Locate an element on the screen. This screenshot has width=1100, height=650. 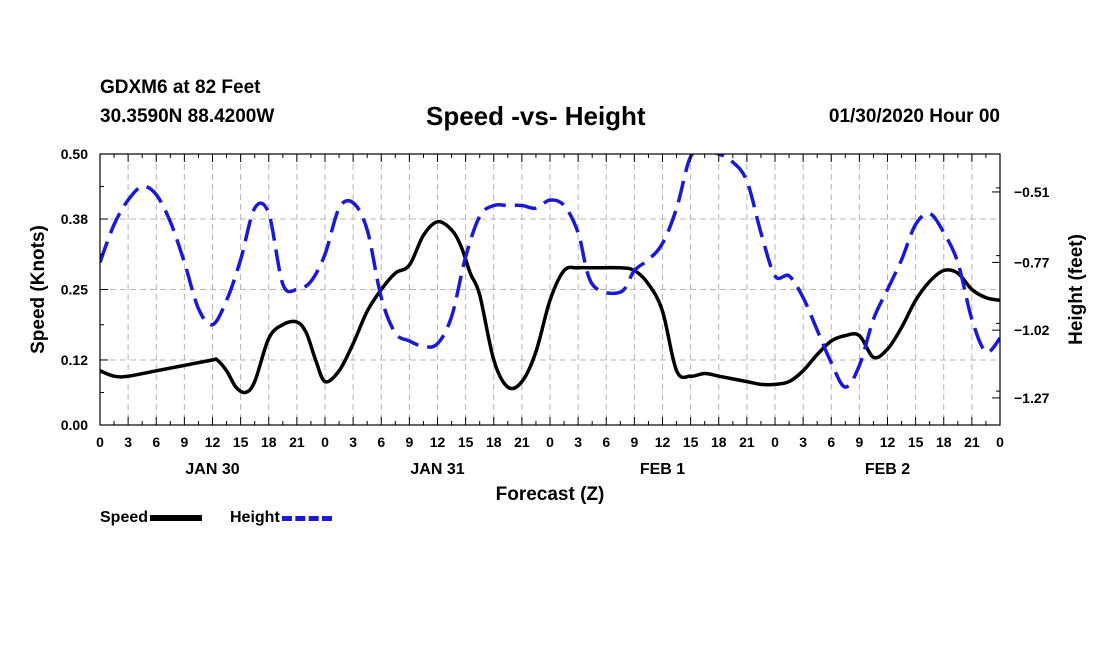
y2-axis-title: Height (feet) is located at coordinates (1076, 289).